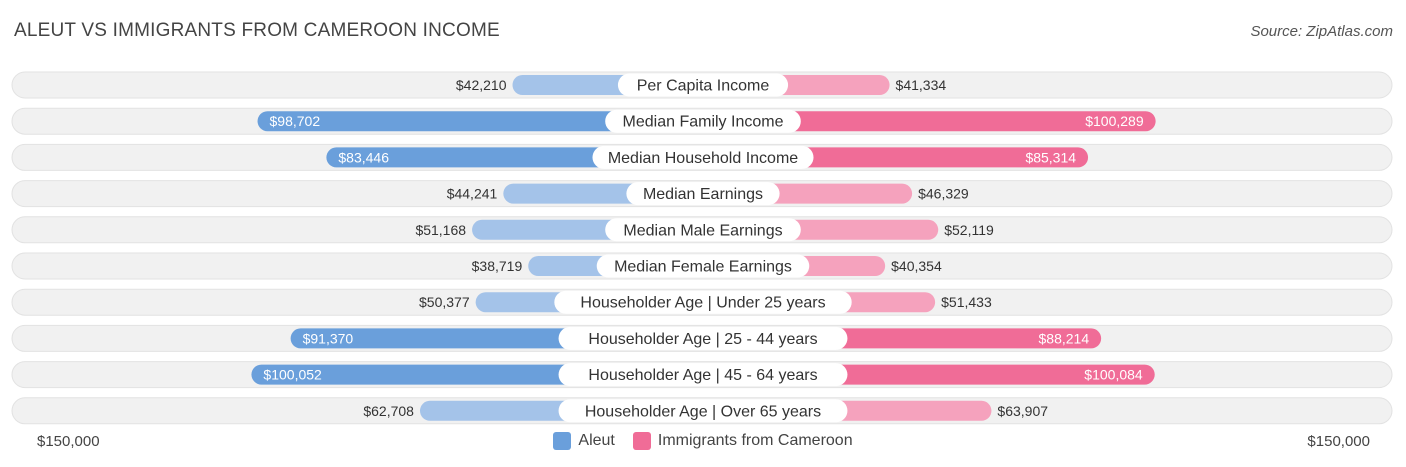  What do you see at coordinates (480, 121) in the screenshot?
I see `bar-aleut` at bounding box center [480, 121].